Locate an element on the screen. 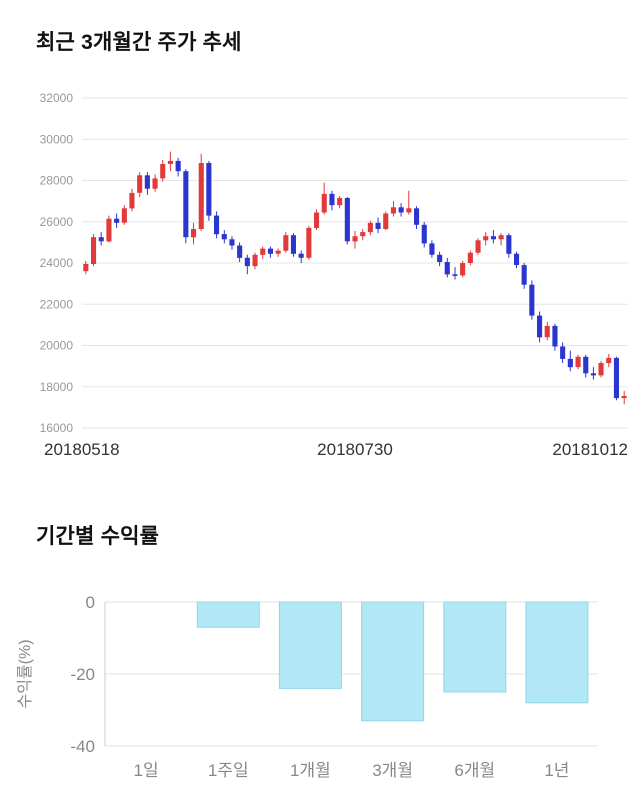 The height and width of the screenshot is (811, 640). svg-text: 수익률(%) is located at coordinates (25, 673).